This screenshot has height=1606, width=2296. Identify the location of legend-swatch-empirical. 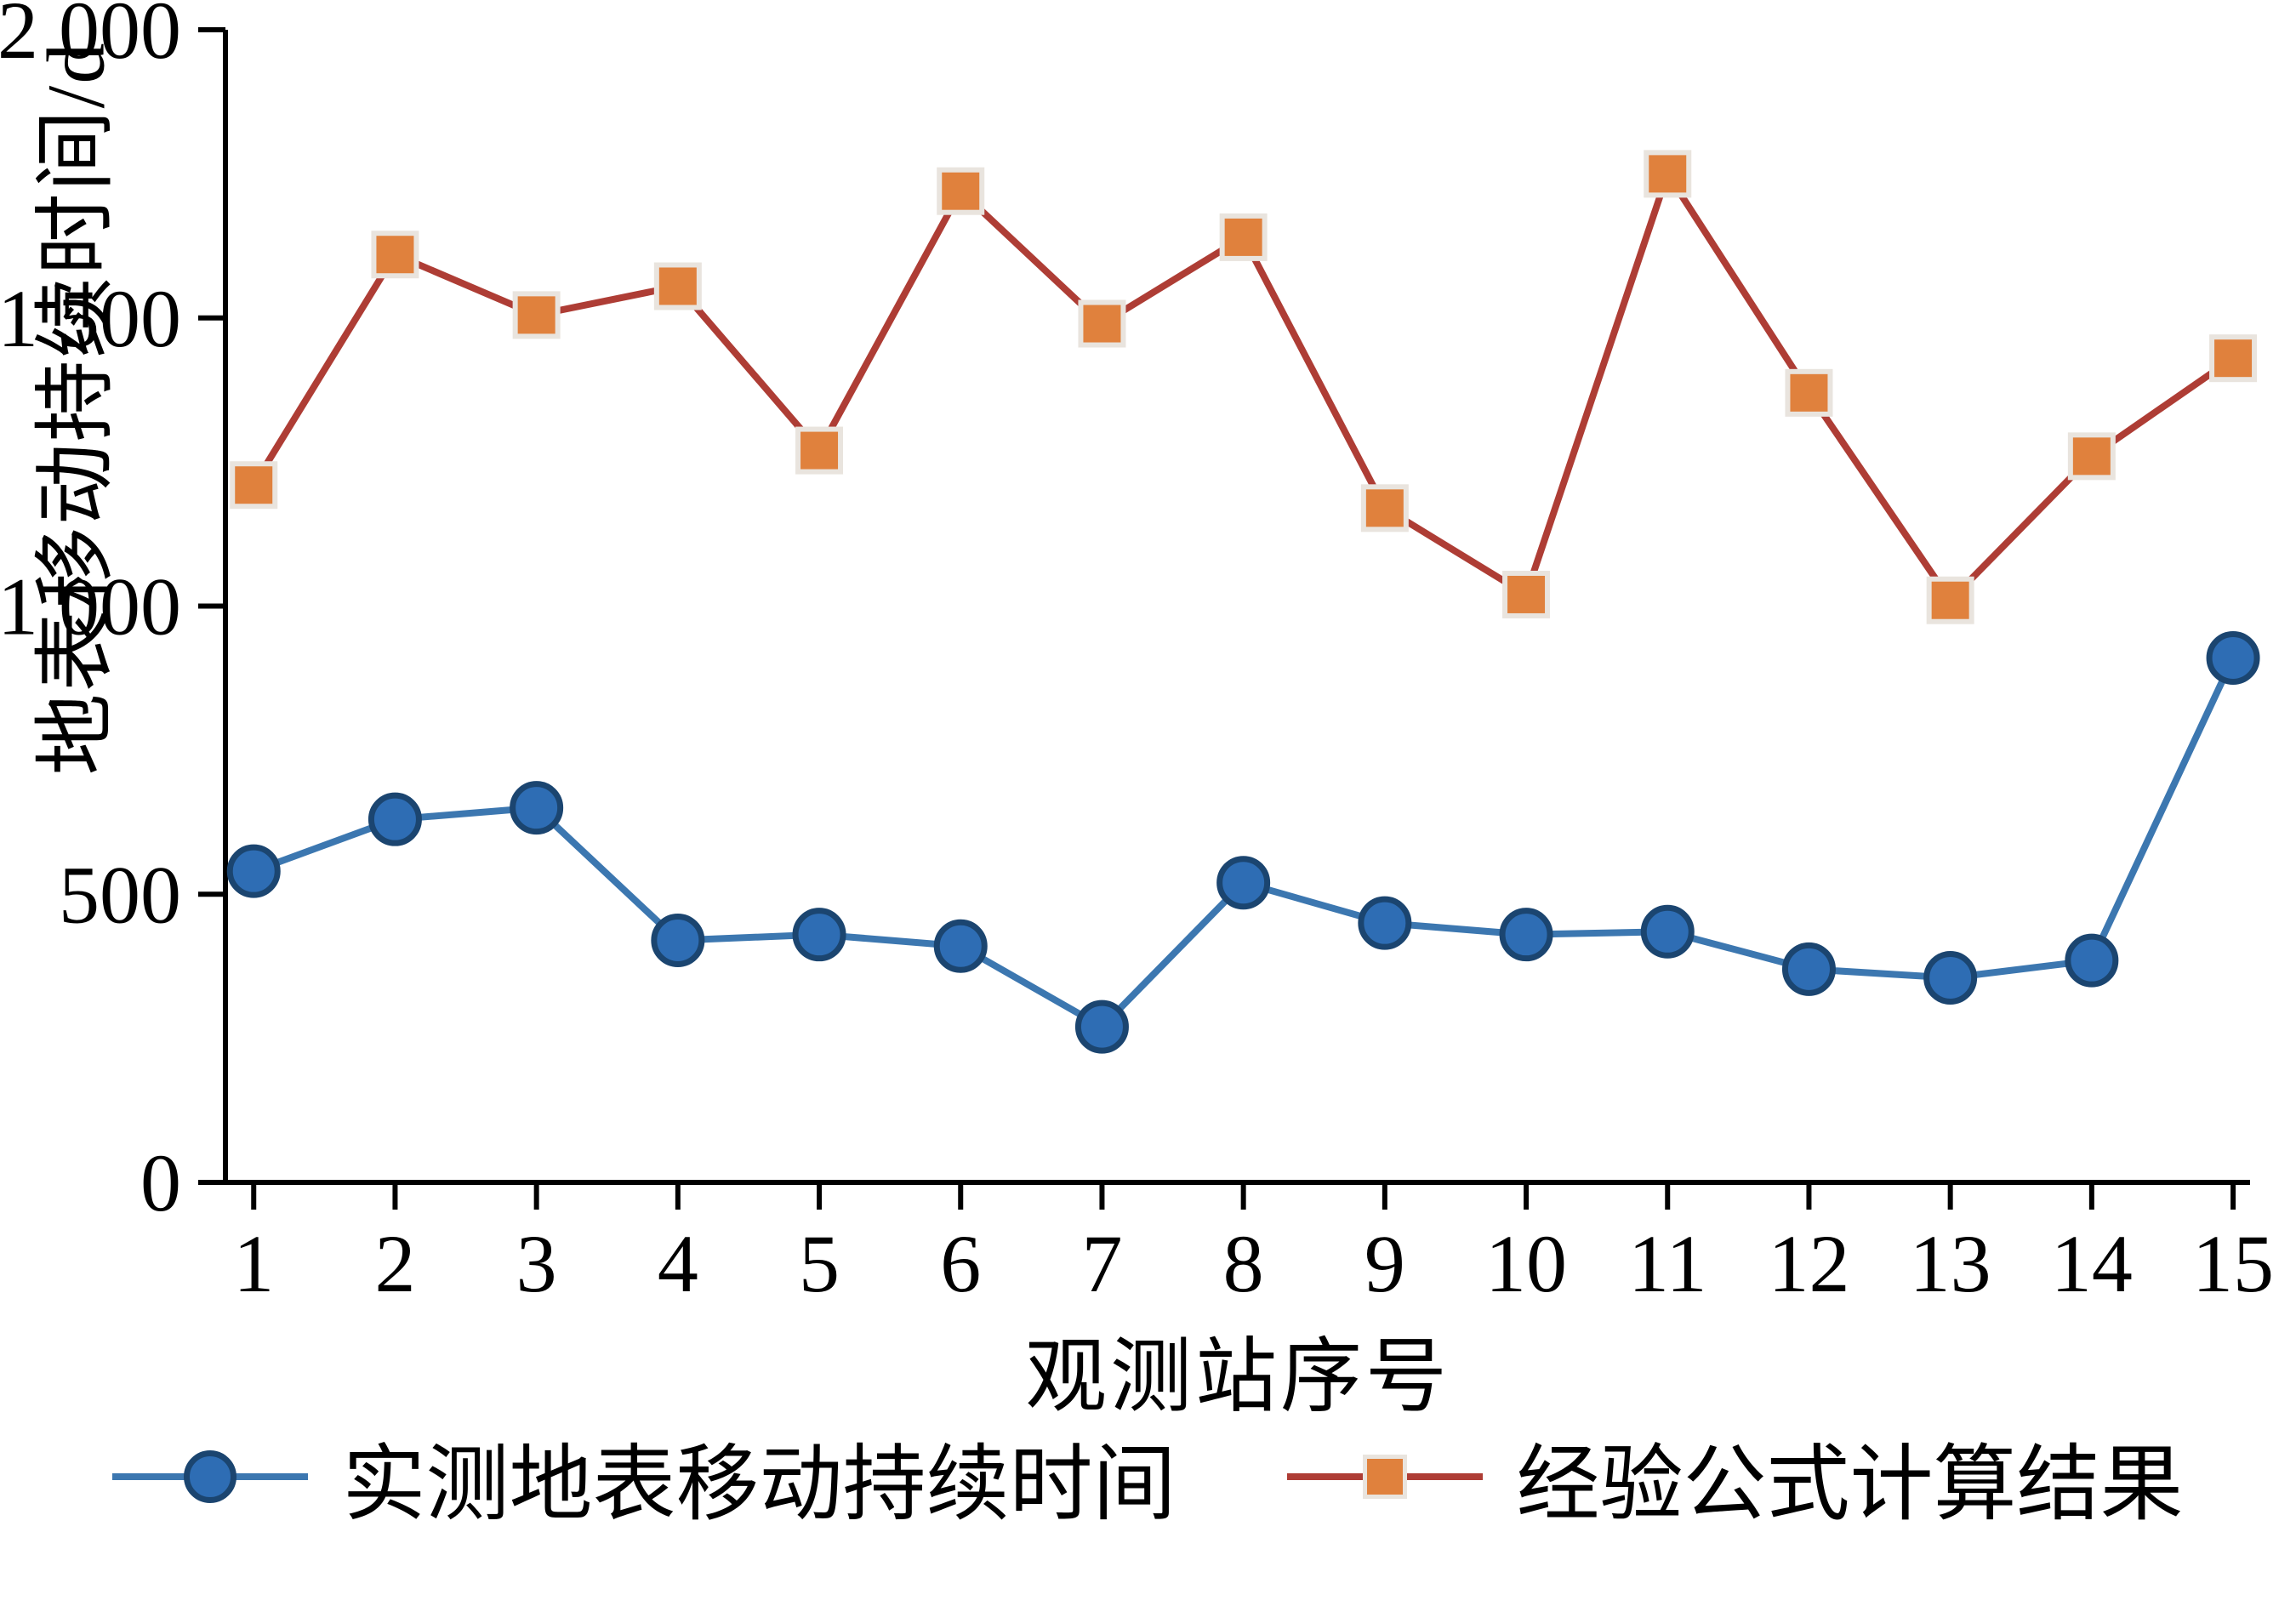
(1384, 1476).